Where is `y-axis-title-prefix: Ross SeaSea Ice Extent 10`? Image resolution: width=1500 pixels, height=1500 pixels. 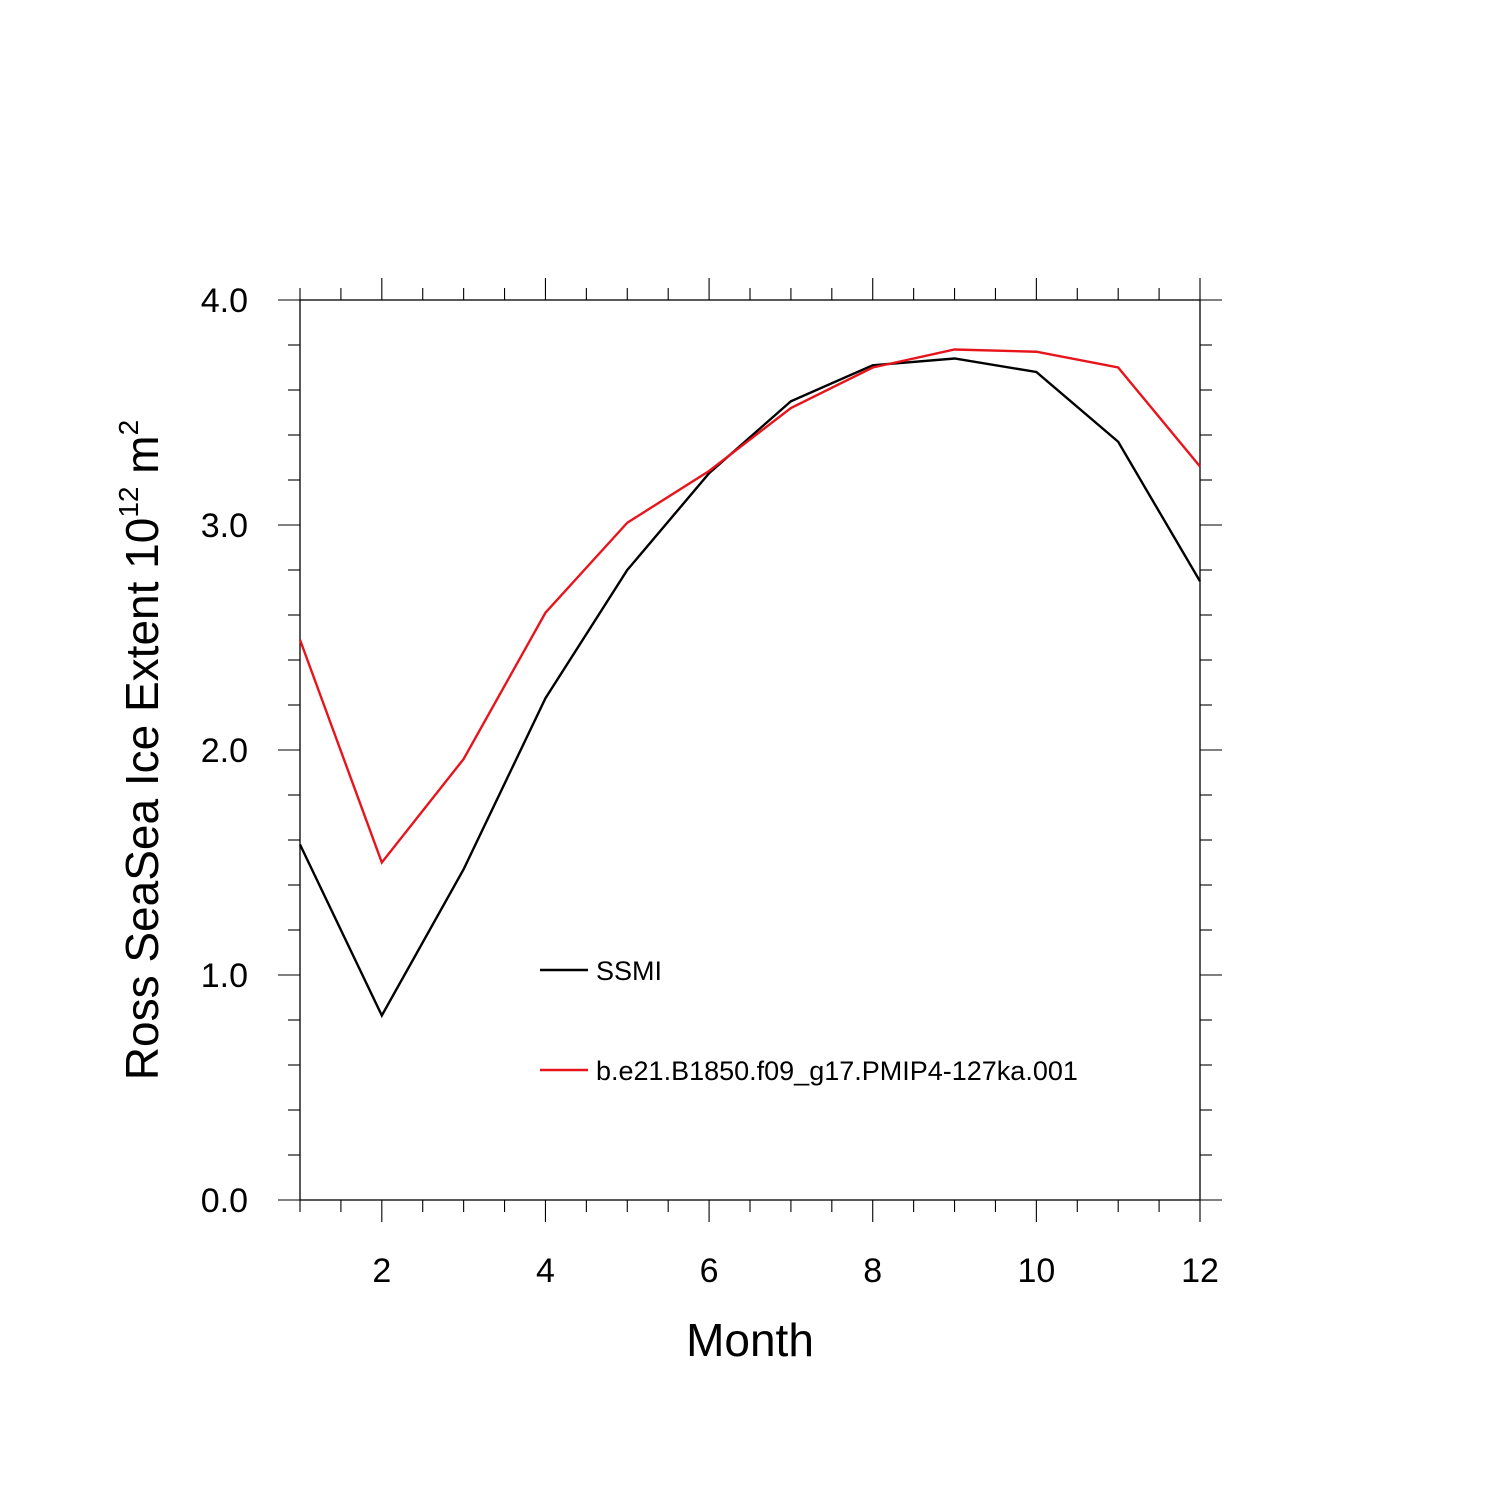 y-axis-title-prefix: Ross SeaSea Ice Extent 10 is located at coordinates (142, 799).